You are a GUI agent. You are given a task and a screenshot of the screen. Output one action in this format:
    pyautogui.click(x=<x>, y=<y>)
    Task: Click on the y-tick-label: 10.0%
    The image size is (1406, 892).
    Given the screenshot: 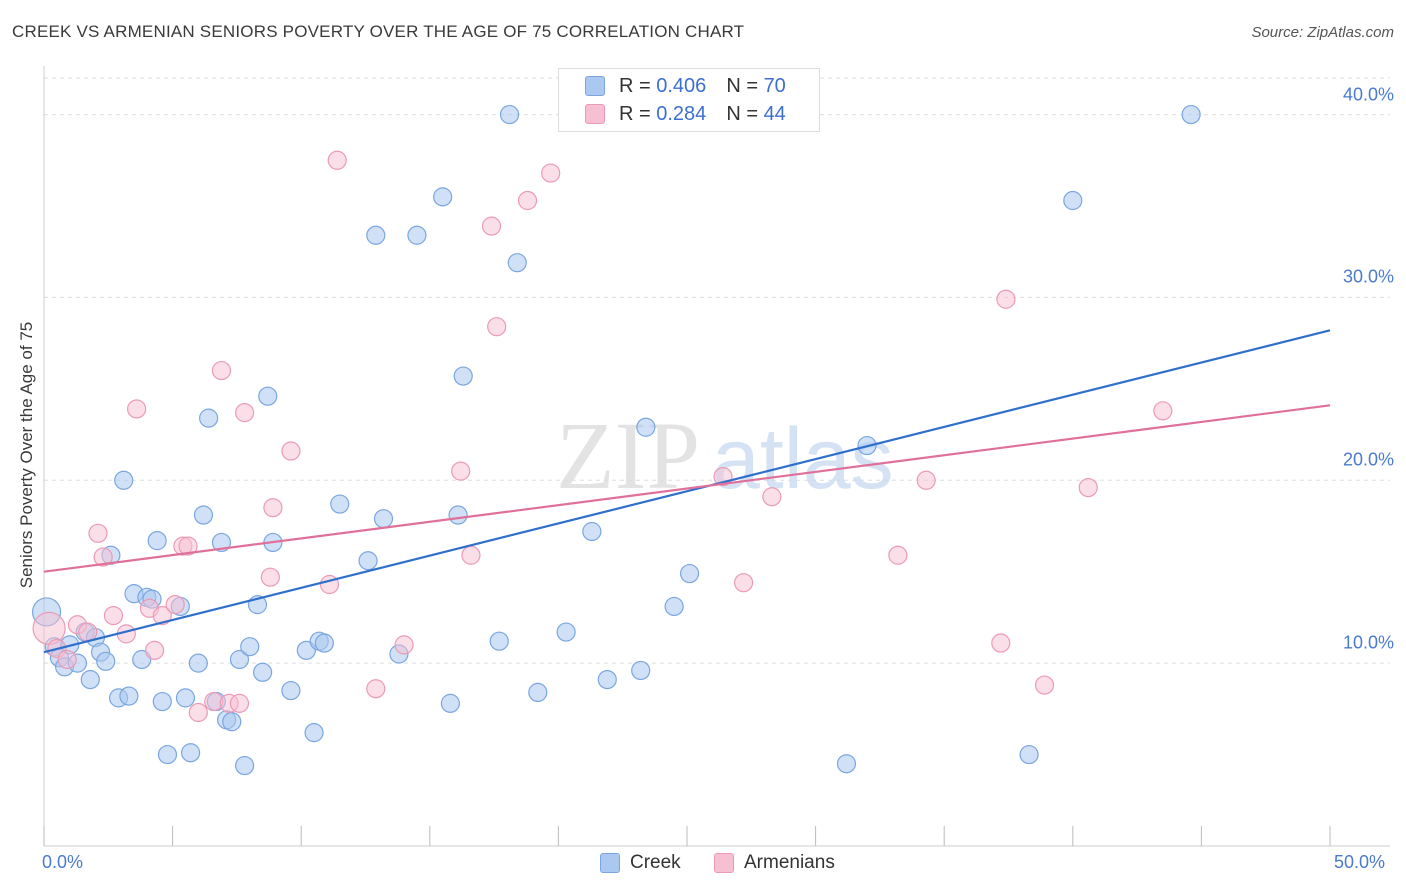 What is the action you would take?
    pyautogui.click(x=1368, y=642)
    